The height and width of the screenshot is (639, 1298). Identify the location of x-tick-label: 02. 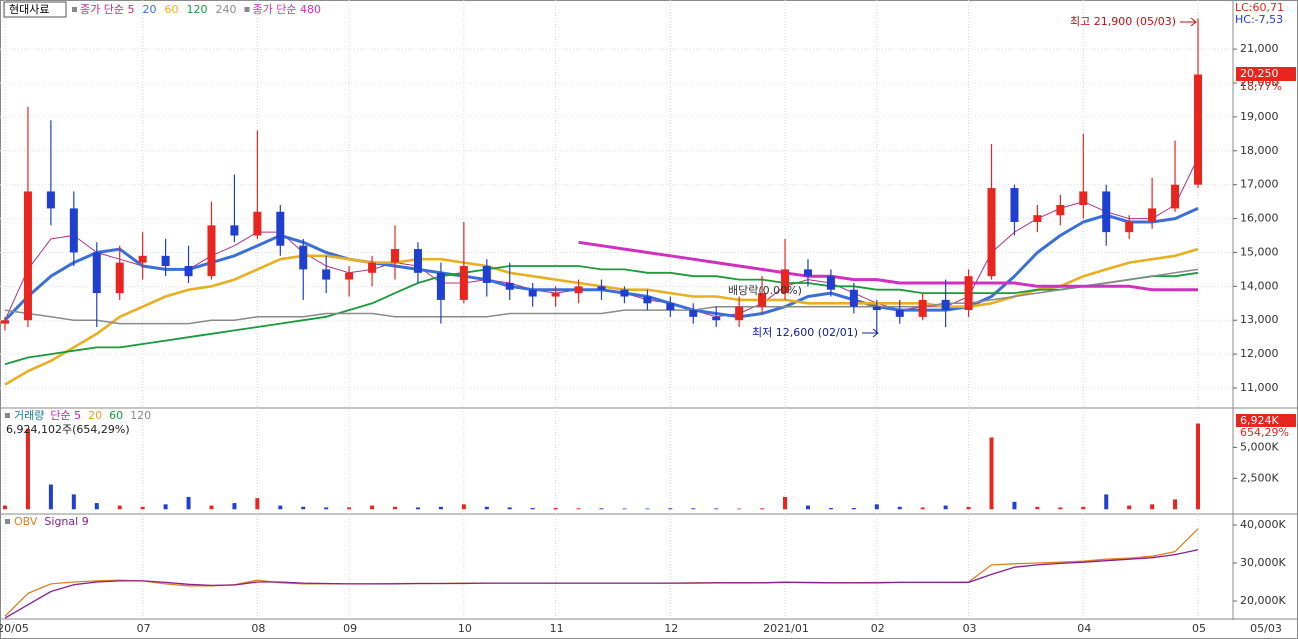
(878, 628).